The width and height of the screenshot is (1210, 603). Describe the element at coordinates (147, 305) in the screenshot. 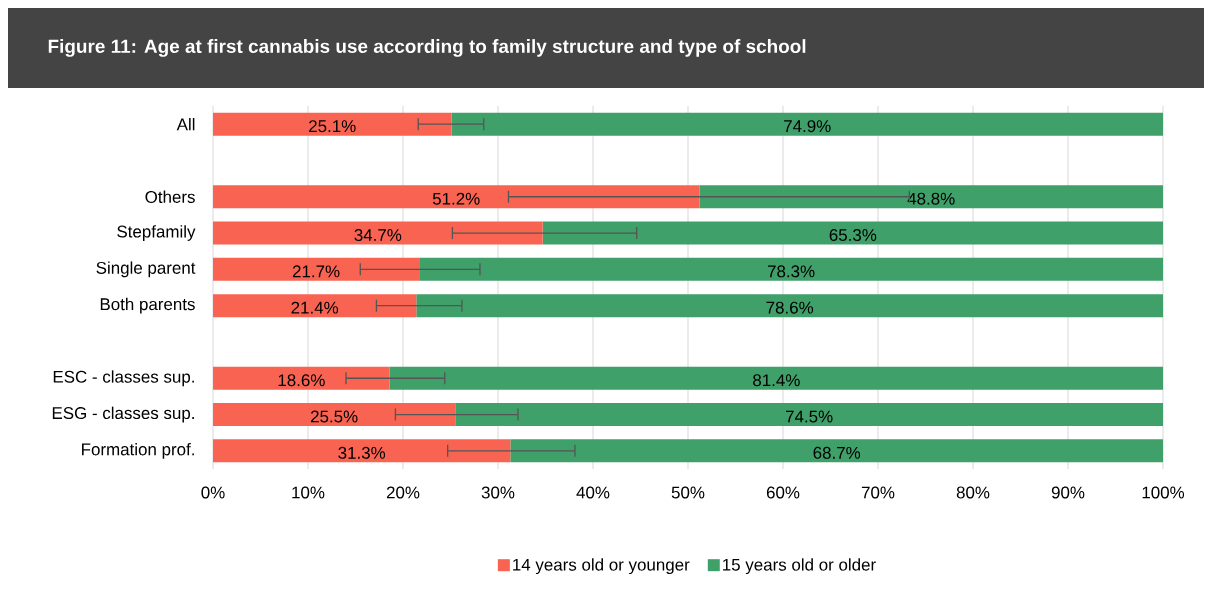

I see `y-tick-label: Both parents` at that location.